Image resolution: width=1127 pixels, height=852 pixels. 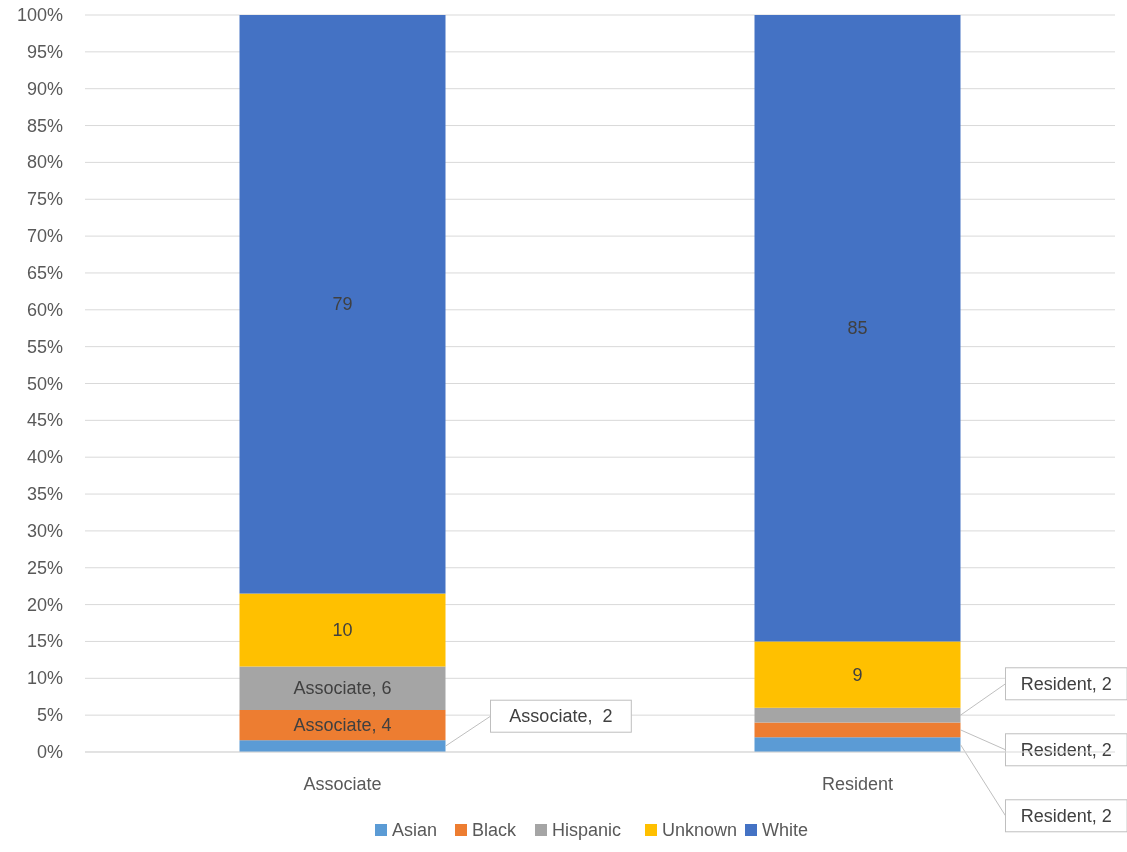 I want to click on data-label: 85, so click(x=857, y=328).